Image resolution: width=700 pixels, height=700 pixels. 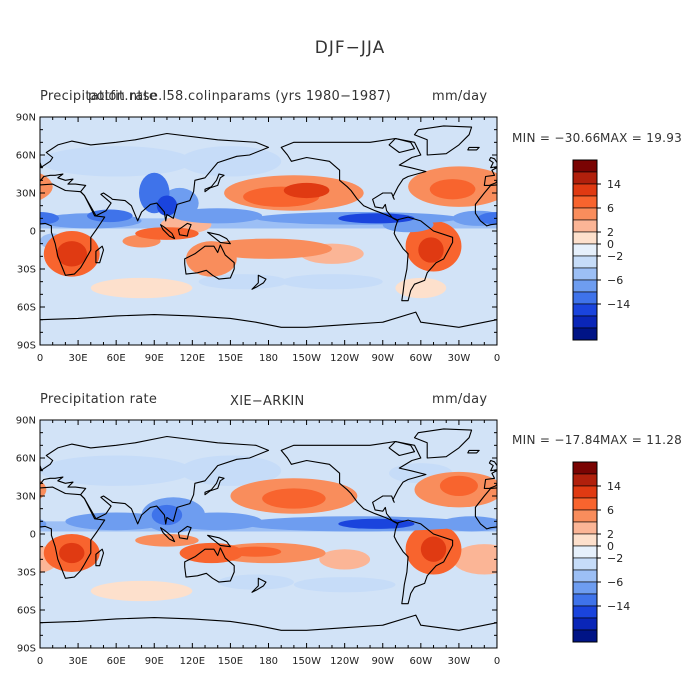 I want to click on itcz-band, so click(x=268, y=223).